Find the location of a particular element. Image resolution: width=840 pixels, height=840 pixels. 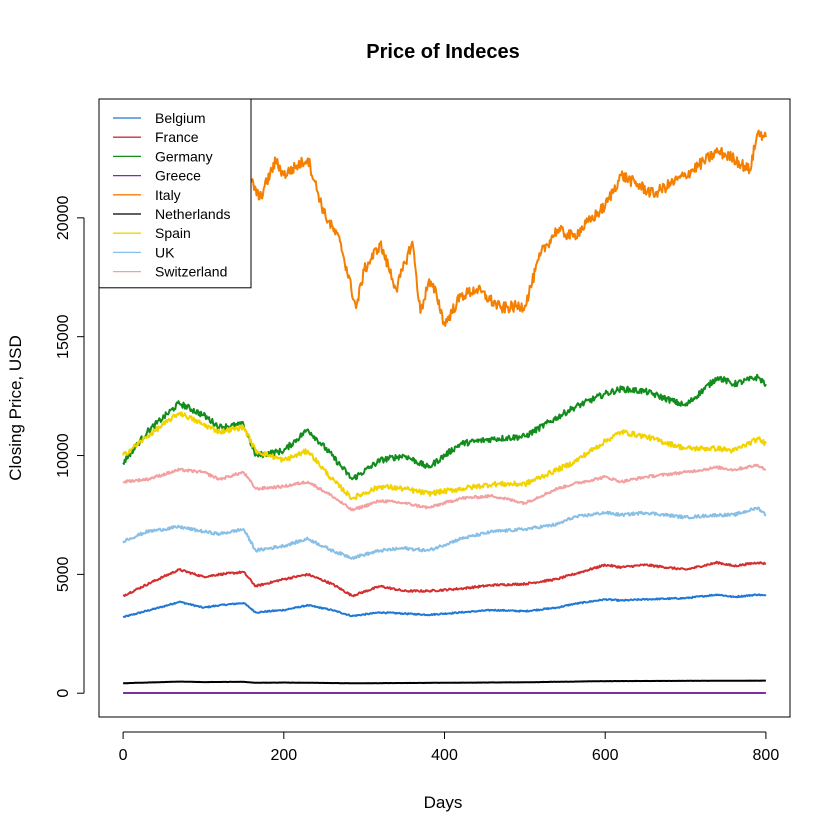

legend-entry: UK is located at coordinates (165, 252).